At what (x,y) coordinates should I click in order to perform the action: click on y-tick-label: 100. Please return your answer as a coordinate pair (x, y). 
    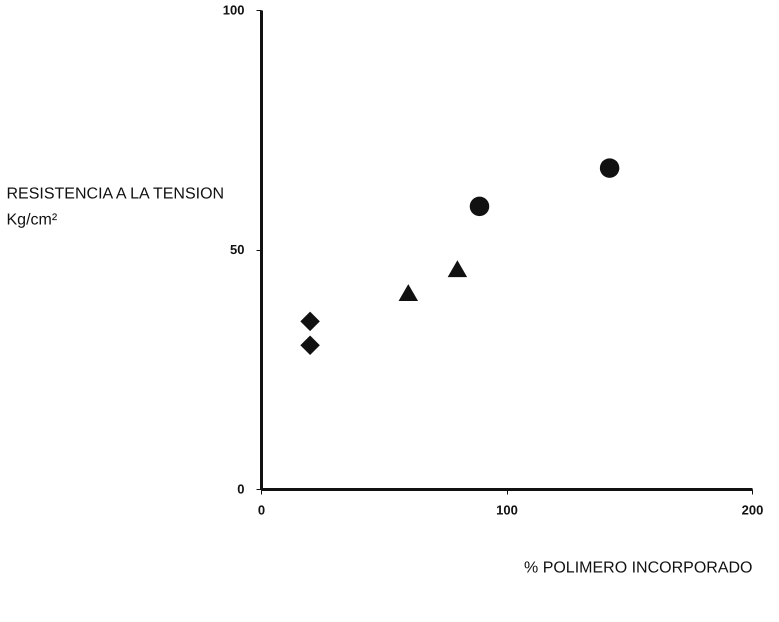
    Looking at the image, I should click on (233, 10).